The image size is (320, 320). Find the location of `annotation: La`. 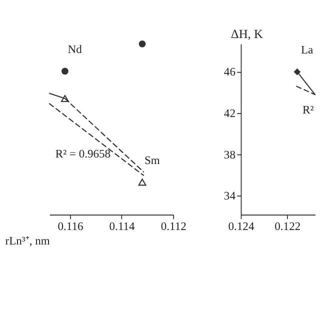

annotation: La is located at coordinates (307, 50).